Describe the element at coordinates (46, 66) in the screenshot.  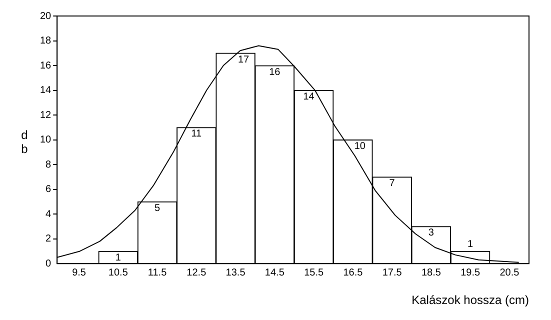
I see `y-tick-label: 16` at that location.